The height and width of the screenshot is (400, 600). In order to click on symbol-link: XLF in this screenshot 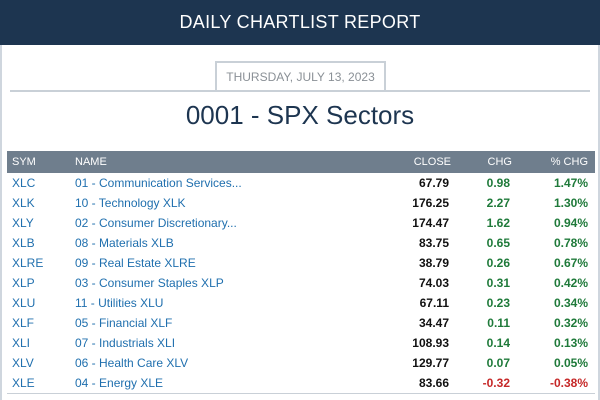, I will do `click(23, 323)`.